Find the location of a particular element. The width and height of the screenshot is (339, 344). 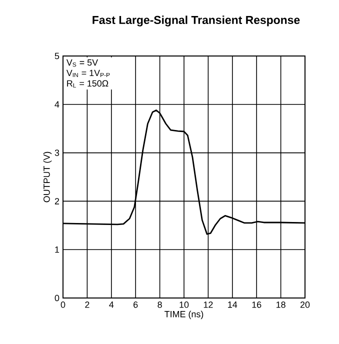

annotation: R$_{L}$ = 150Ω is located at coordinates (87, 84).